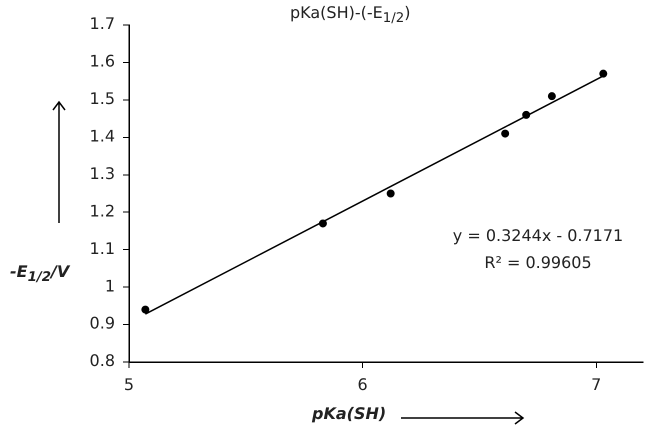 Image resolution: width=648 pixels, height=428 pixels. Describe the element at coordinates (109, 286) in the screenshot. I see `y-tick-label: 1` at that location.